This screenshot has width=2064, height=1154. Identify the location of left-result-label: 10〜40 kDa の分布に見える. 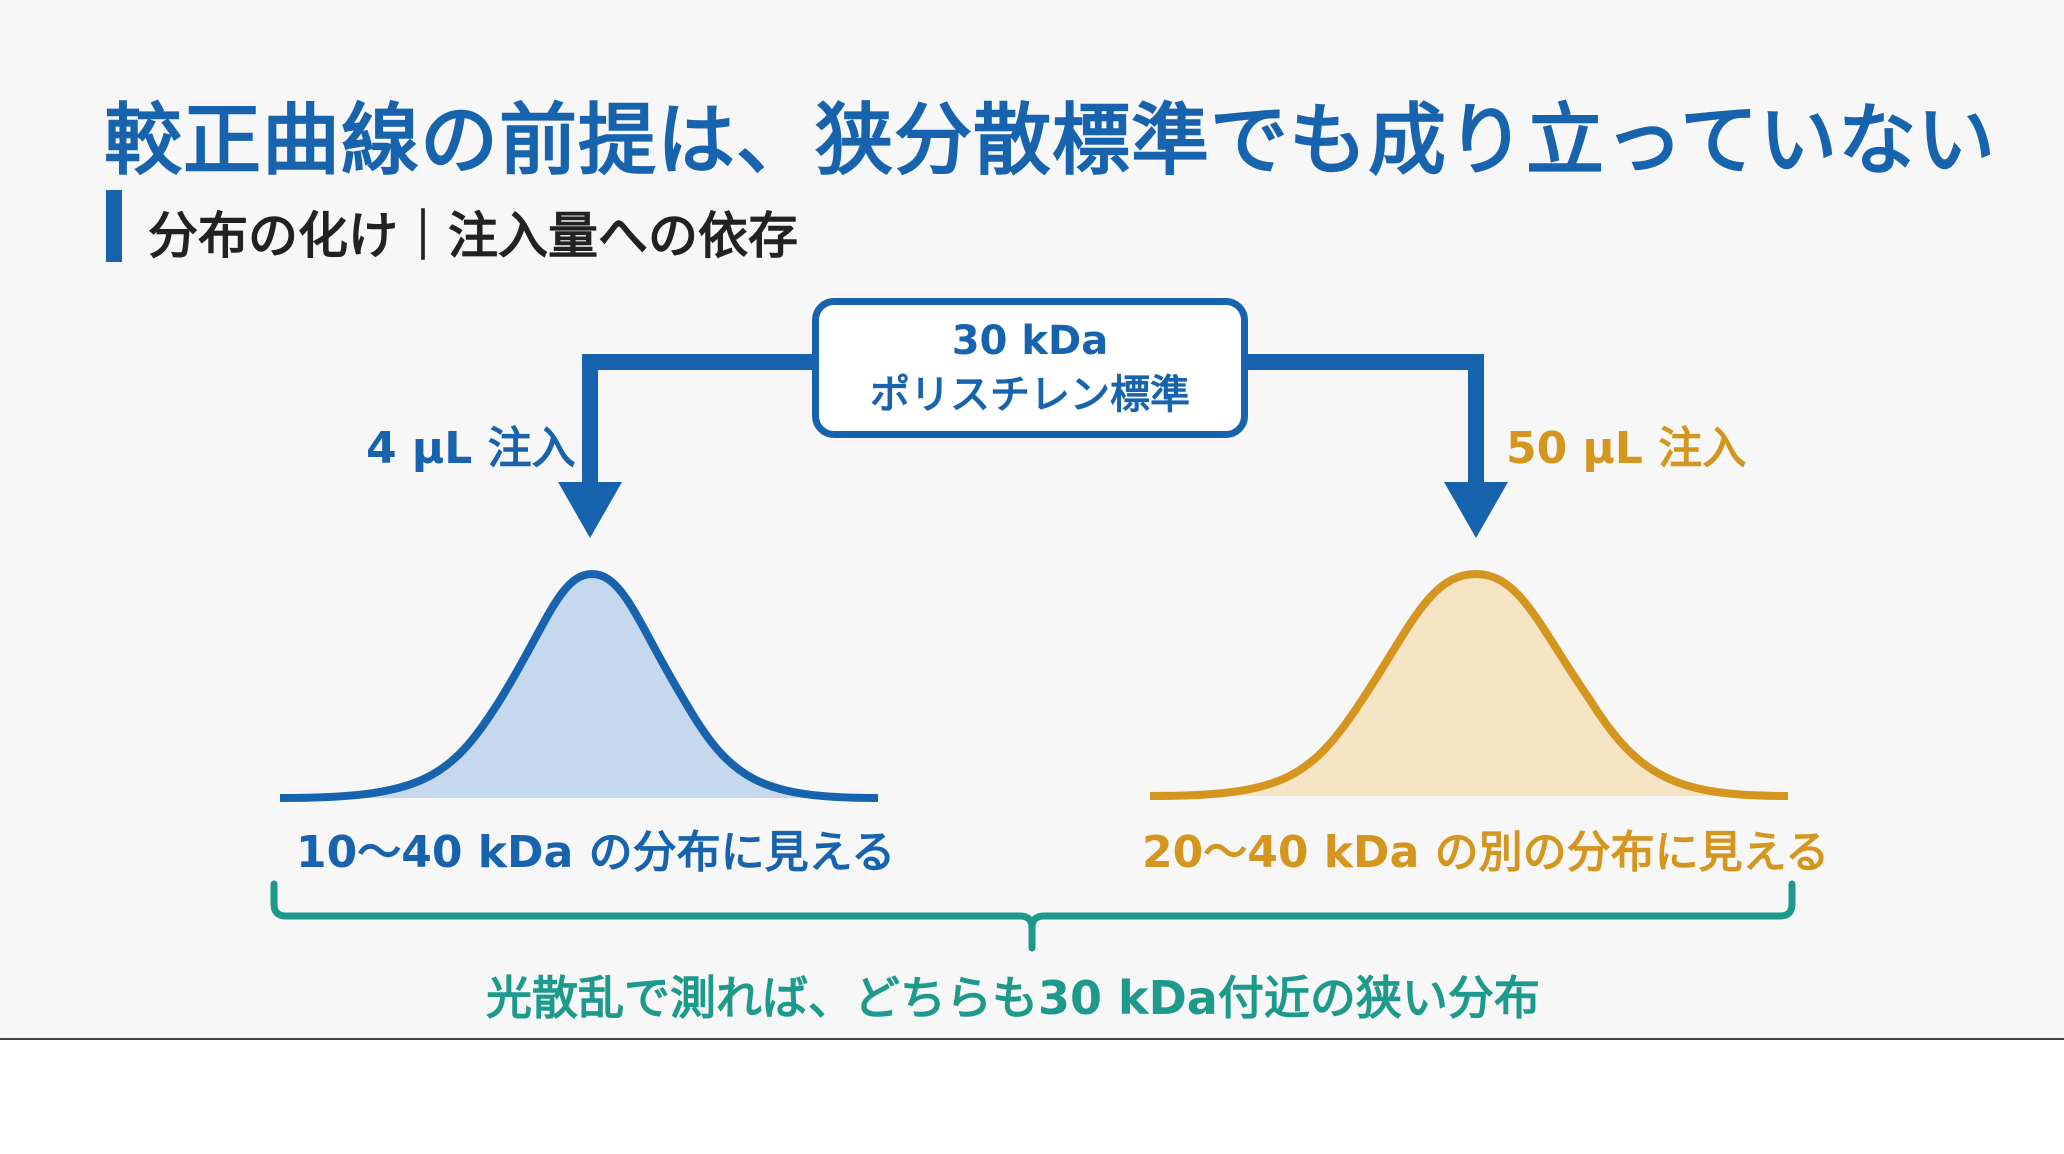
(596, 852).